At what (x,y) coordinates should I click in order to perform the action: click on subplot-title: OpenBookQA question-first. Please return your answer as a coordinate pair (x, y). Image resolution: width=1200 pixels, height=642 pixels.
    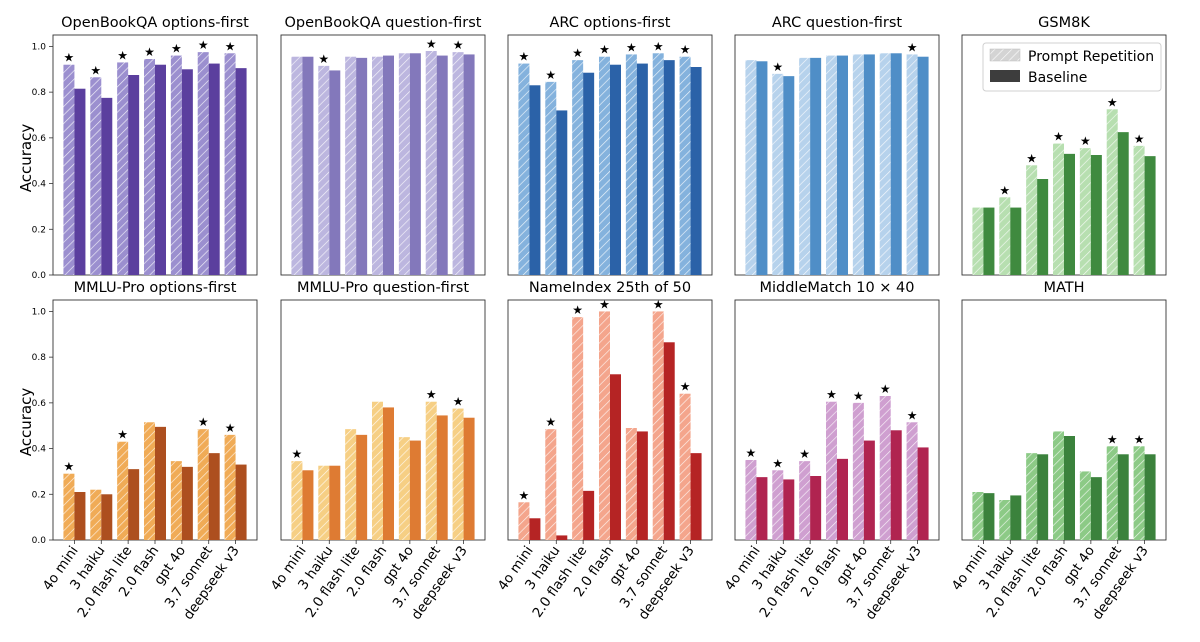
    Looking at the image, I should click on (383, 23).